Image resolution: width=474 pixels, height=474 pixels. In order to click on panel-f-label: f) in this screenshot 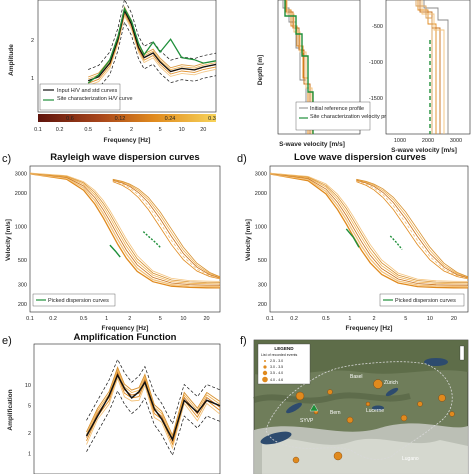, I will do `click(243, 341)`.